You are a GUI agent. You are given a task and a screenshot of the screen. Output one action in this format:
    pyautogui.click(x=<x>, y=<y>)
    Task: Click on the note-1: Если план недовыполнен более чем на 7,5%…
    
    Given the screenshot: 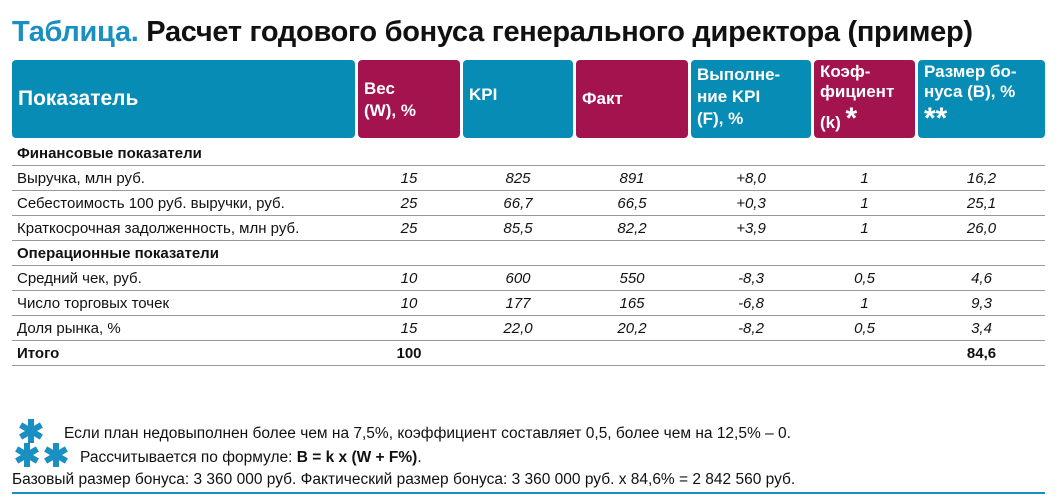 What is the action you would take?
    pyautogui.click(x=427, y=433)
    